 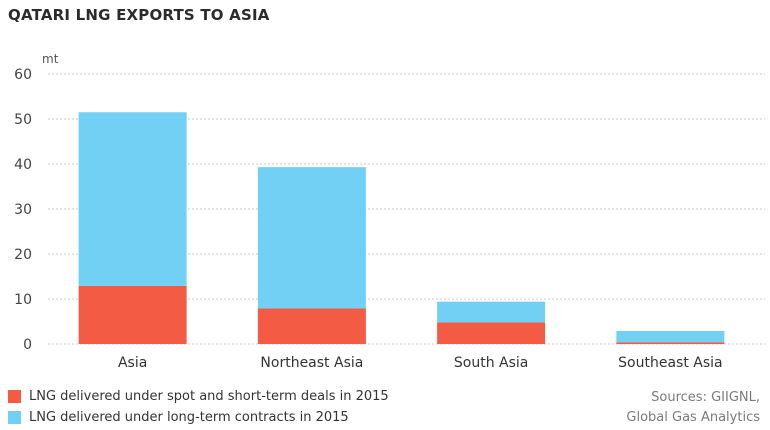 I want to click on legend-swatch-spot, so click(x=14, y=396).